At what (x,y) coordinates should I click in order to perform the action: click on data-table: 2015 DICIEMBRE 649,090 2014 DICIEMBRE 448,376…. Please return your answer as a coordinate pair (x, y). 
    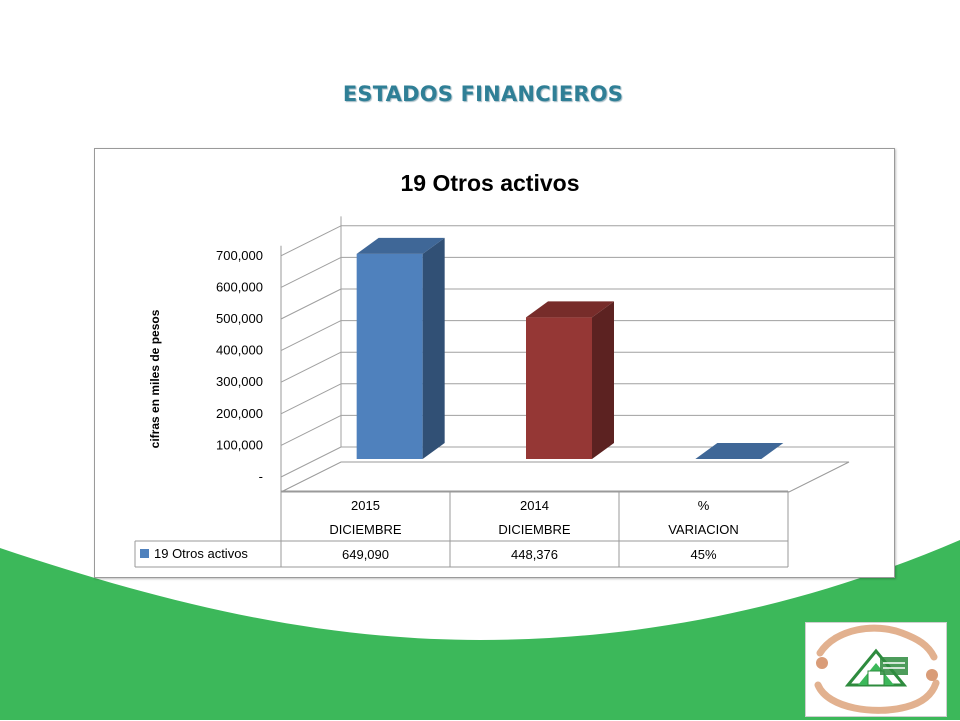
    Looking at the image, I should click on (461, 529).